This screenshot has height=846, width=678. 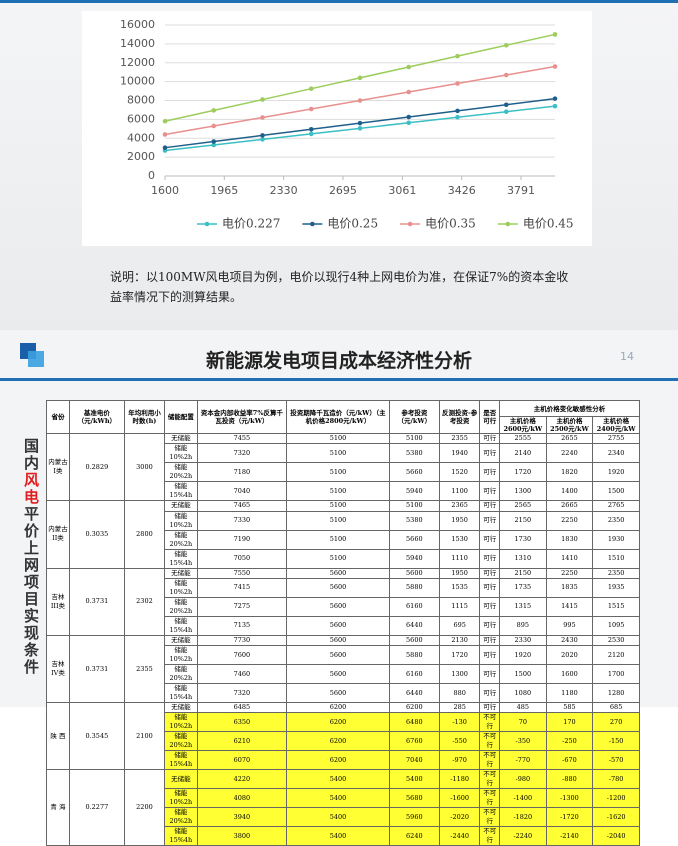 I want to click on table-cell: 1280, so click(x=616, y=693).